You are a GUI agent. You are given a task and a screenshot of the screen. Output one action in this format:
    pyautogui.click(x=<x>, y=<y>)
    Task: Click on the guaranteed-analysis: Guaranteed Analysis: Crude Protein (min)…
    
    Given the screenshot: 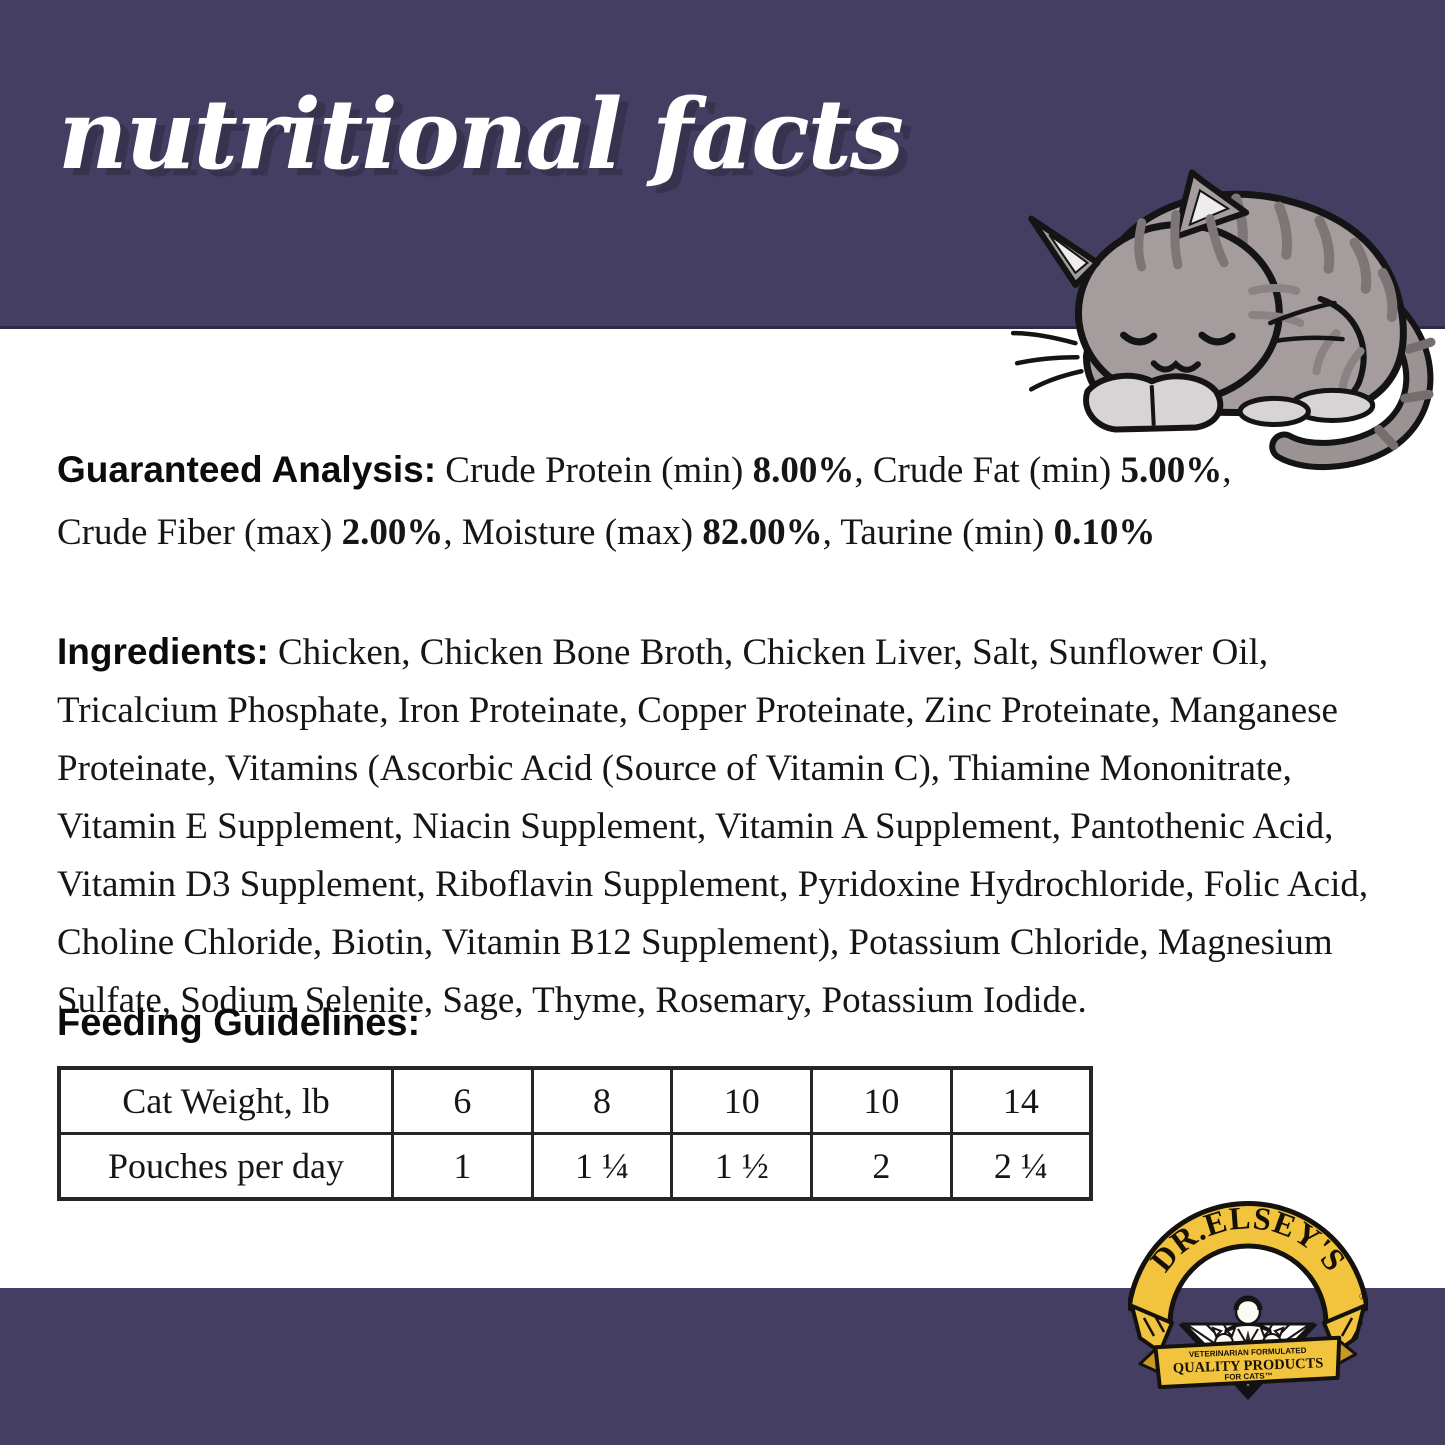 What is the action you would take?
    pyautogui.click(x=674, y=501)
    